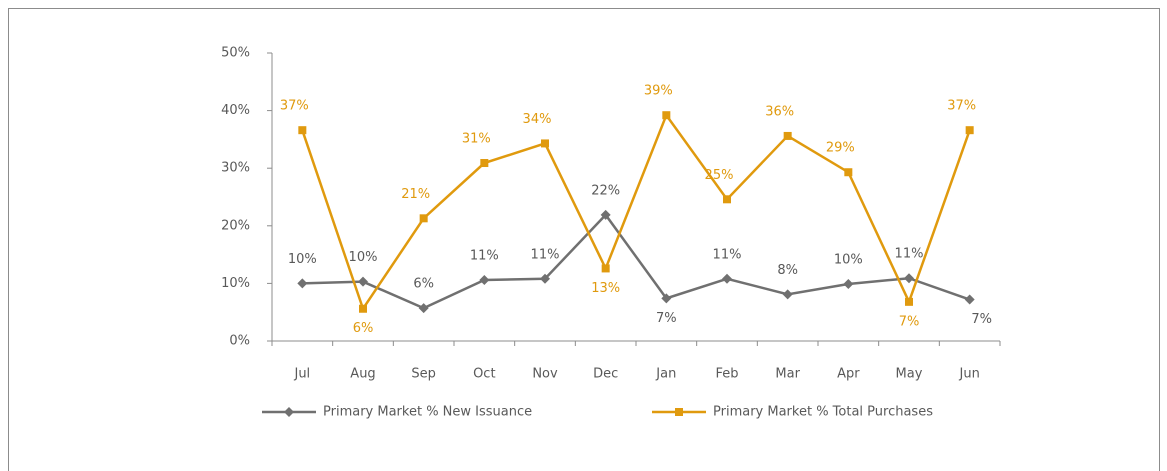 The width and height of the screenshot is (1167, 471). I want to click on x-tick-label: May, so click(909, 374).